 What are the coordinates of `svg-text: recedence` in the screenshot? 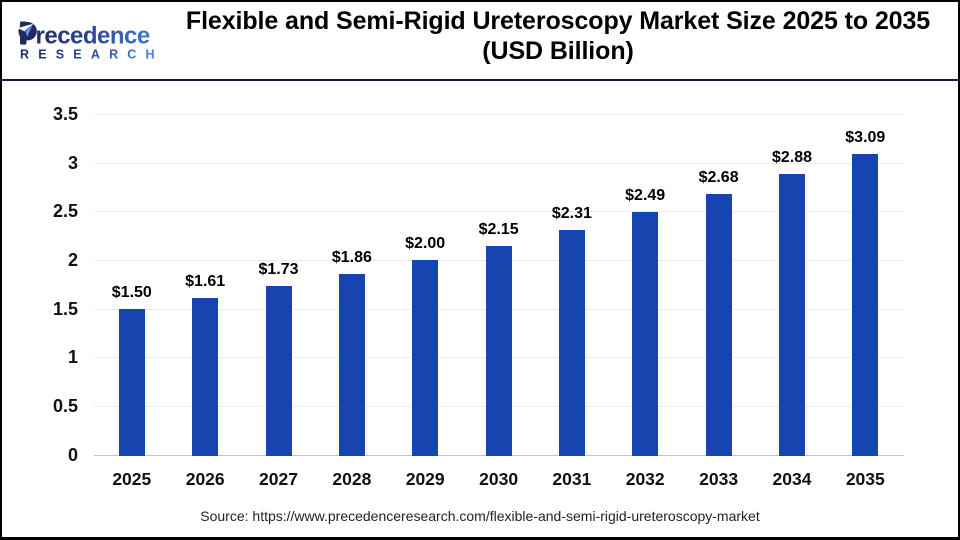 It's located at (93, 35).